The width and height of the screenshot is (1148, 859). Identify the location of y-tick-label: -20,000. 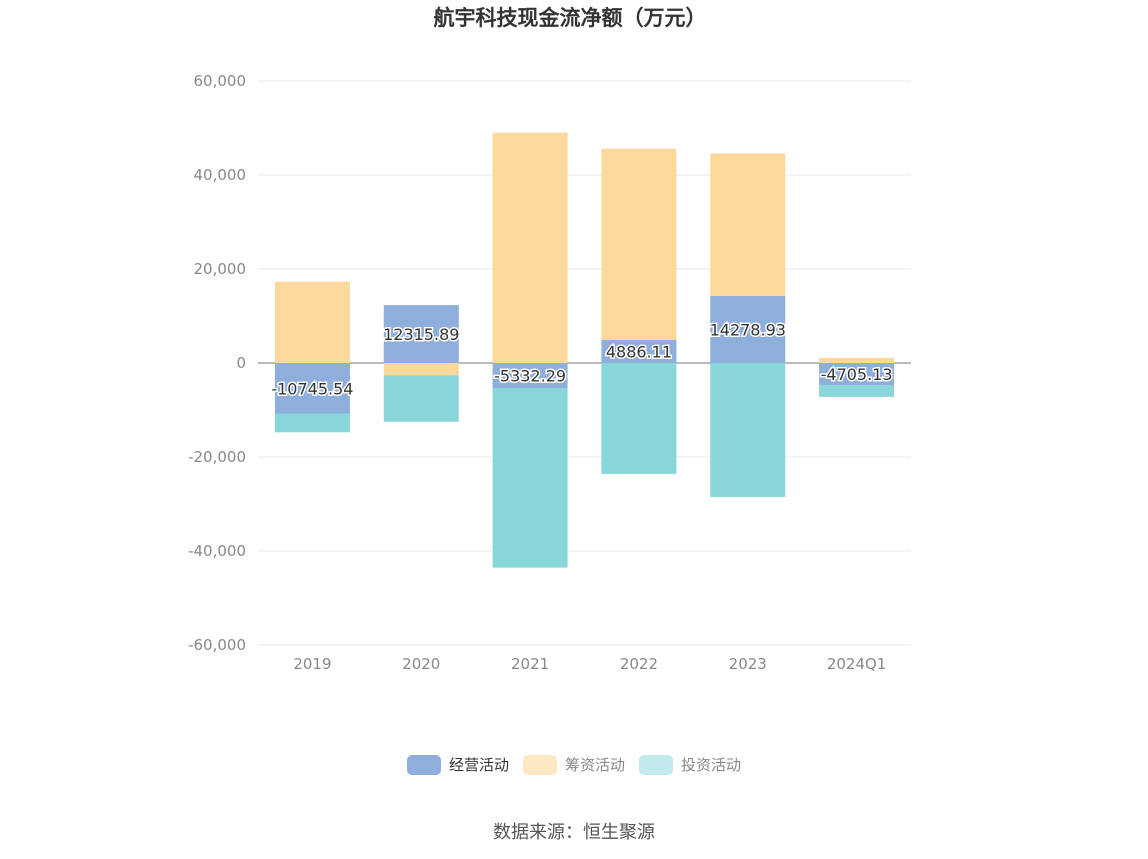
(217, 457).